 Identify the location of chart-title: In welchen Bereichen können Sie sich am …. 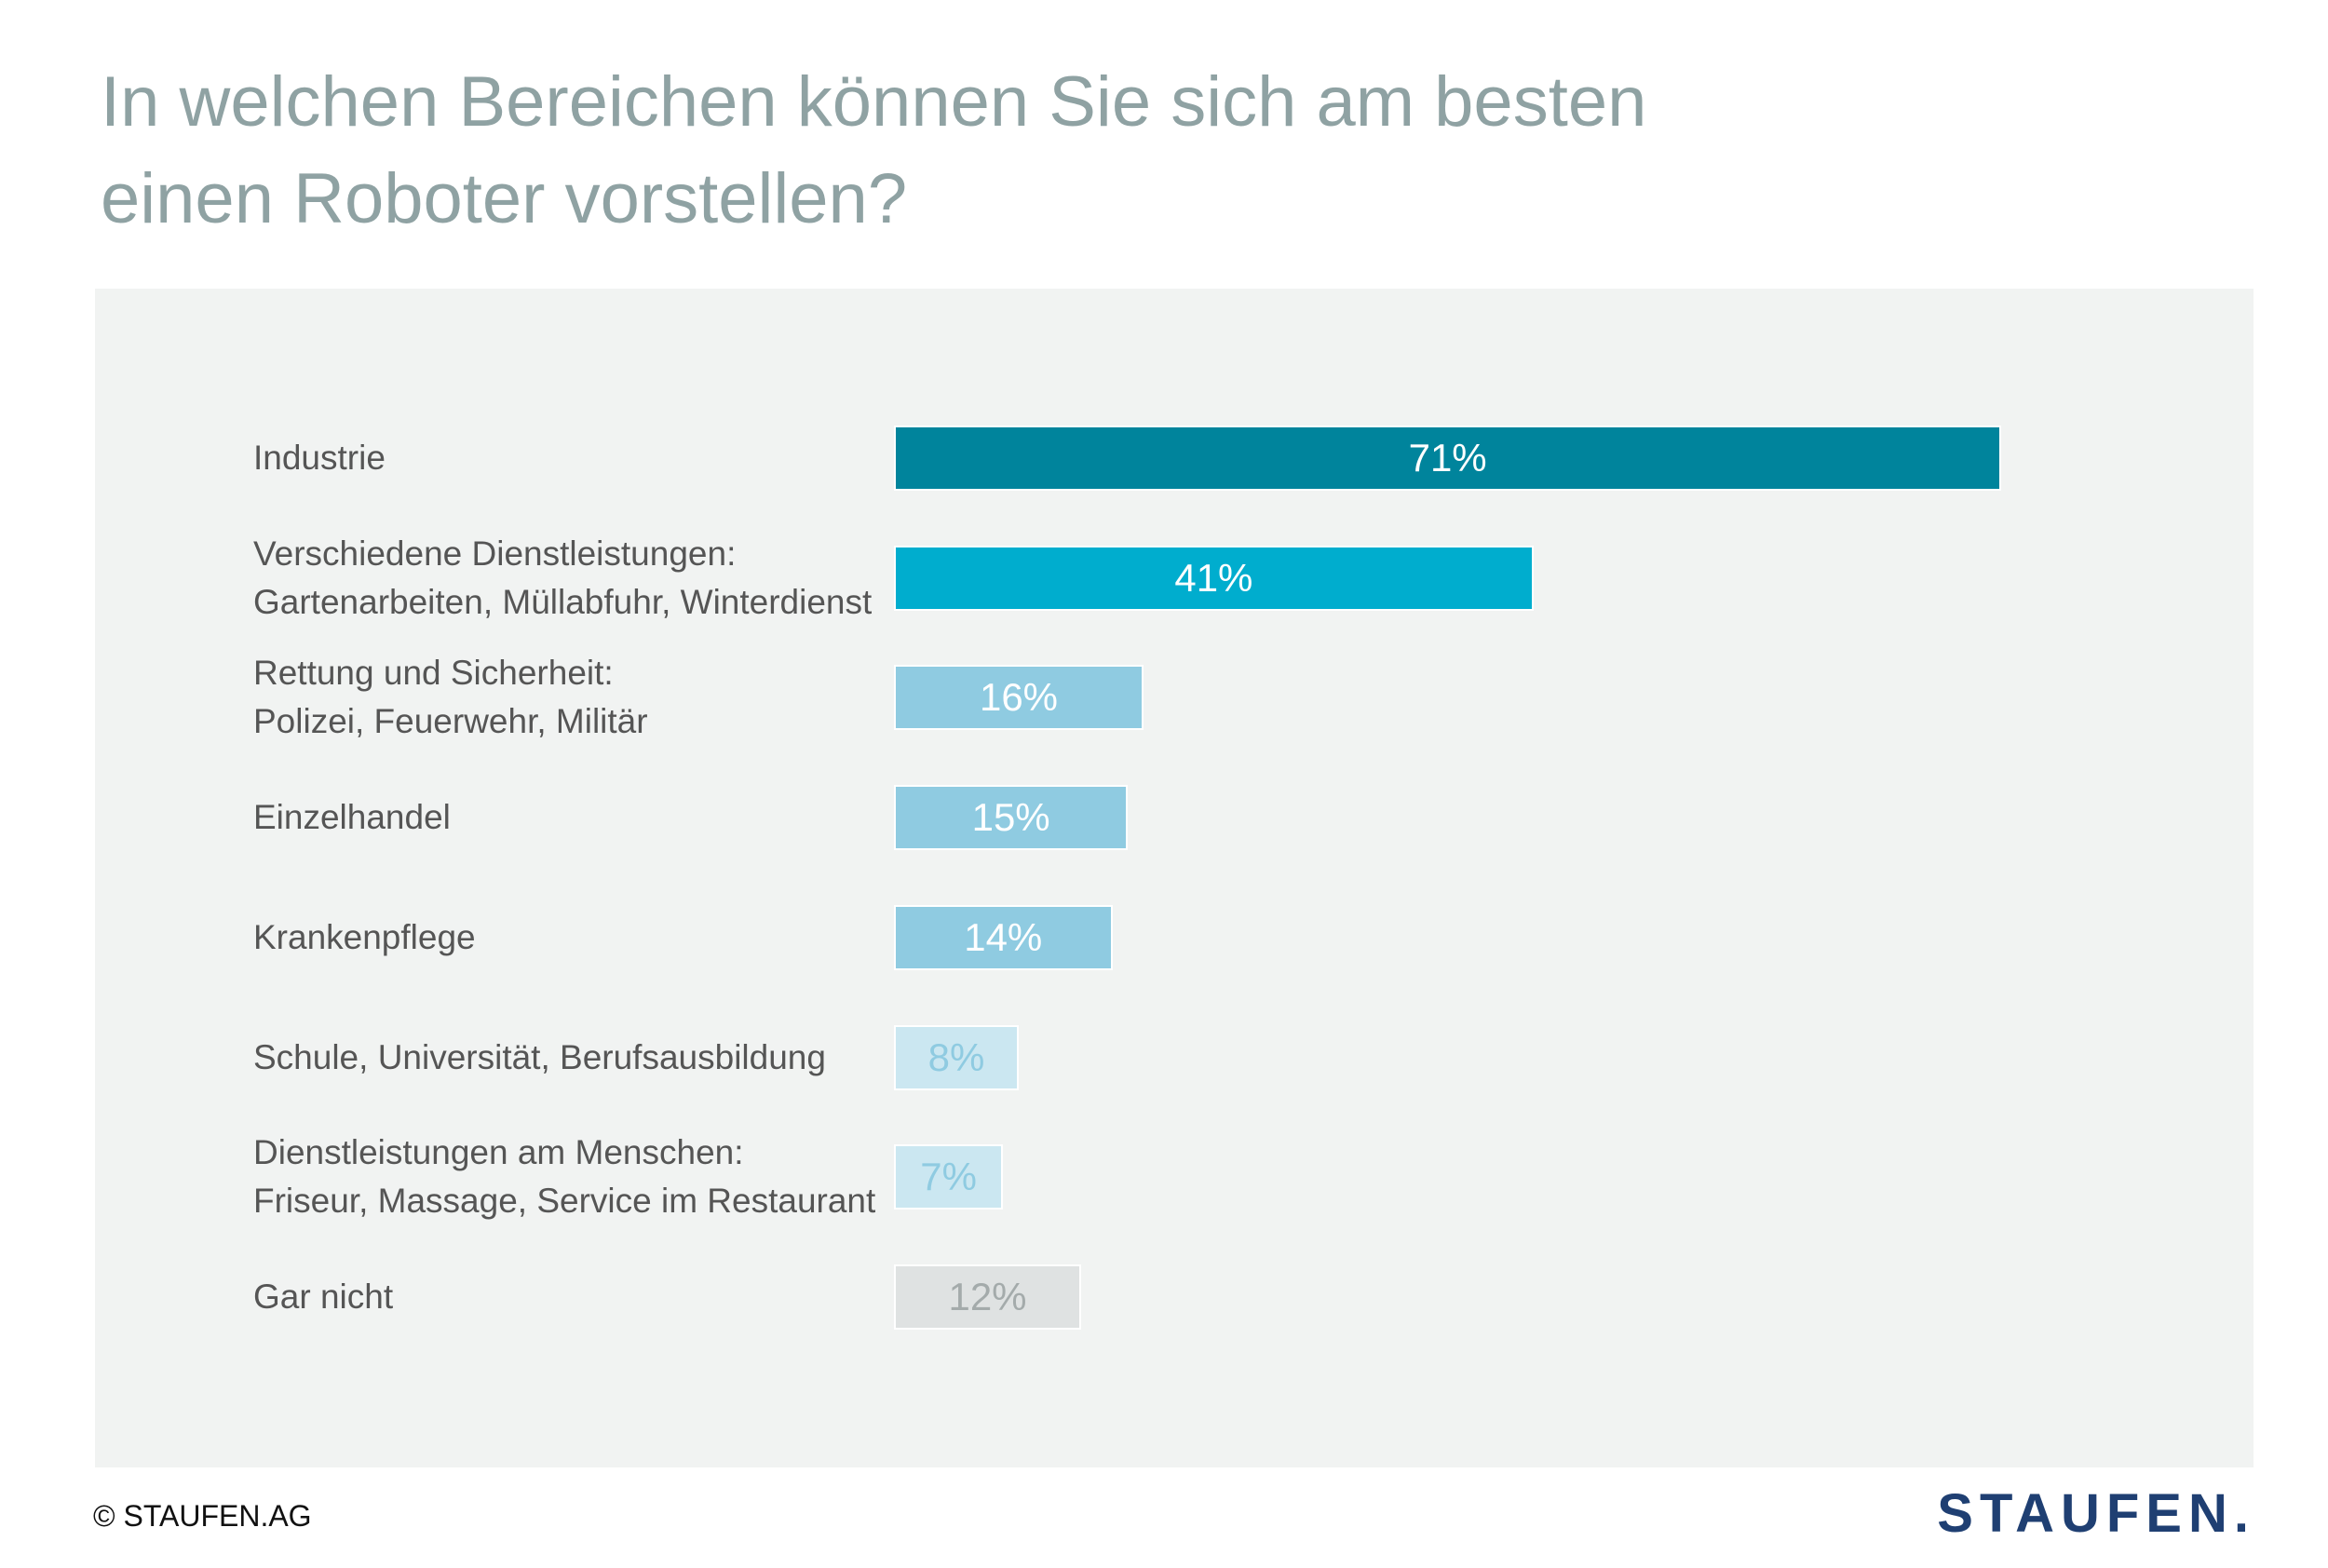
(1032, 151).